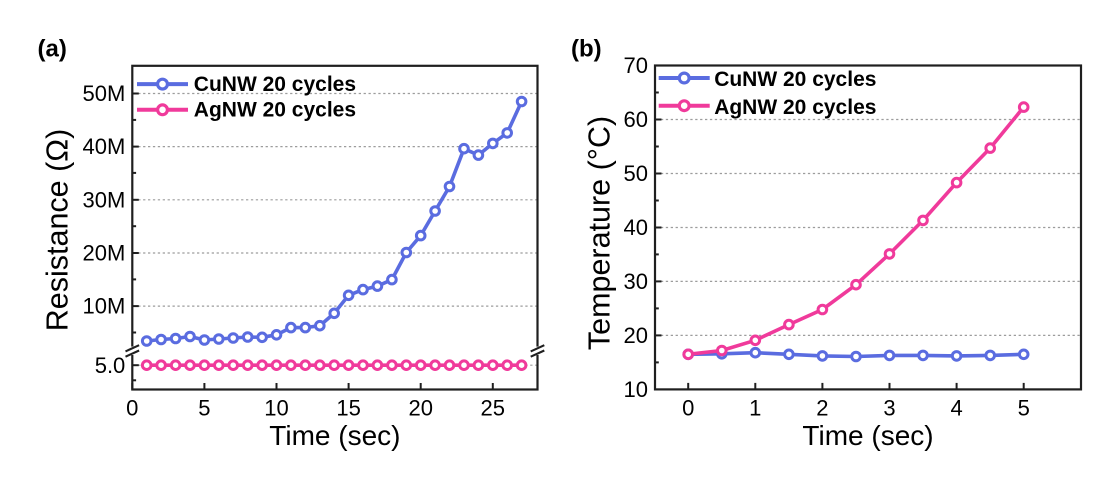  What do you see at coordinates (104, 146) in the screenshot?
I see `svg-text: 40M` at bounding box center [104, 146].